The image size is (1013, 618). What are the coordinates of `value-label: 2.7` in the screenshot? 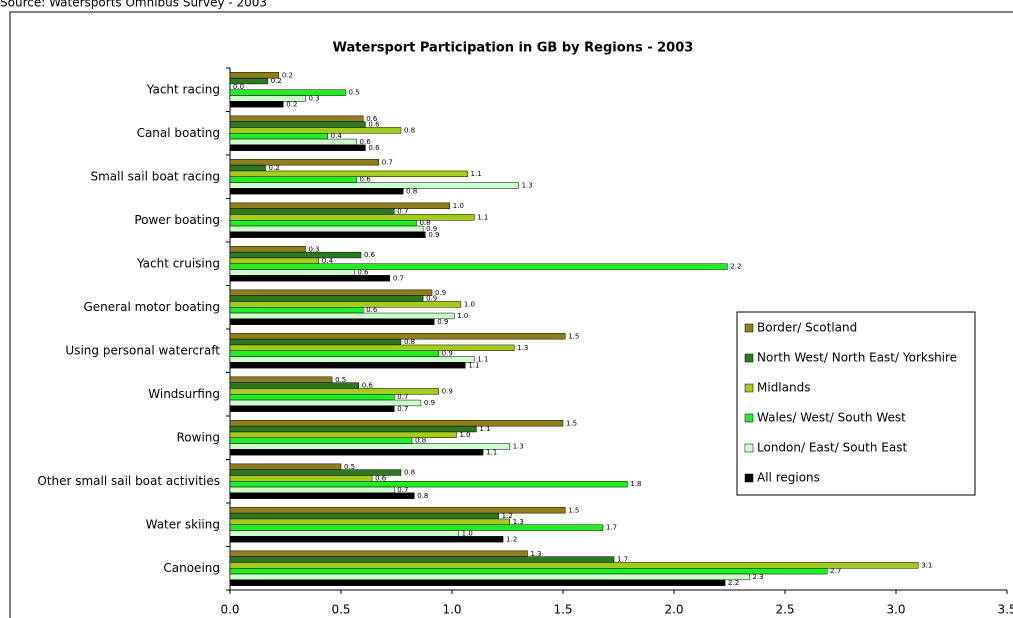 It's located at (835, 571).